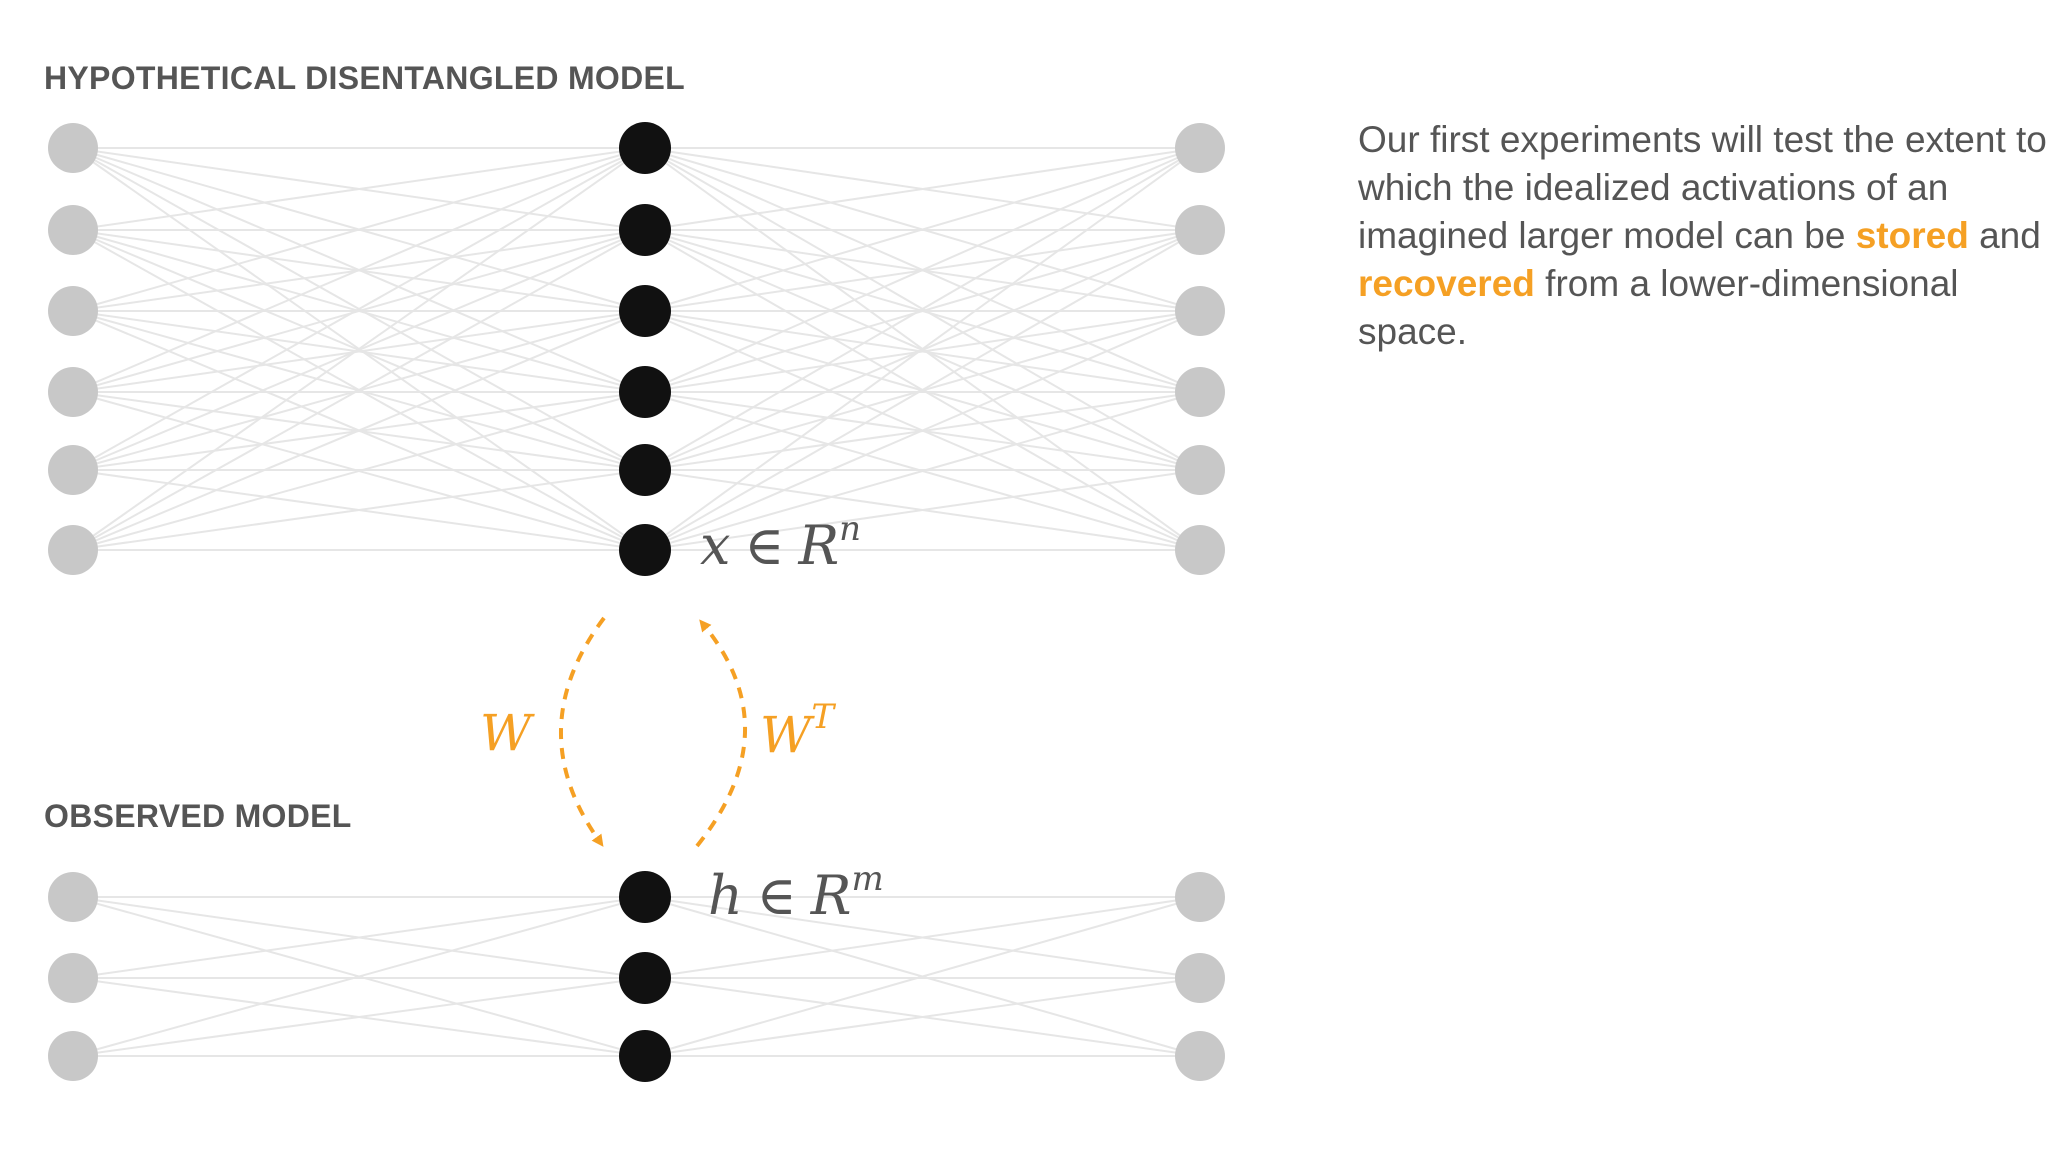 This screenshot has height=1162, width=2064. What do you see at coordinates (1912, 235) in the screenshot?
I see `stored-highlight: stored` at bounding box center [1912, 235].